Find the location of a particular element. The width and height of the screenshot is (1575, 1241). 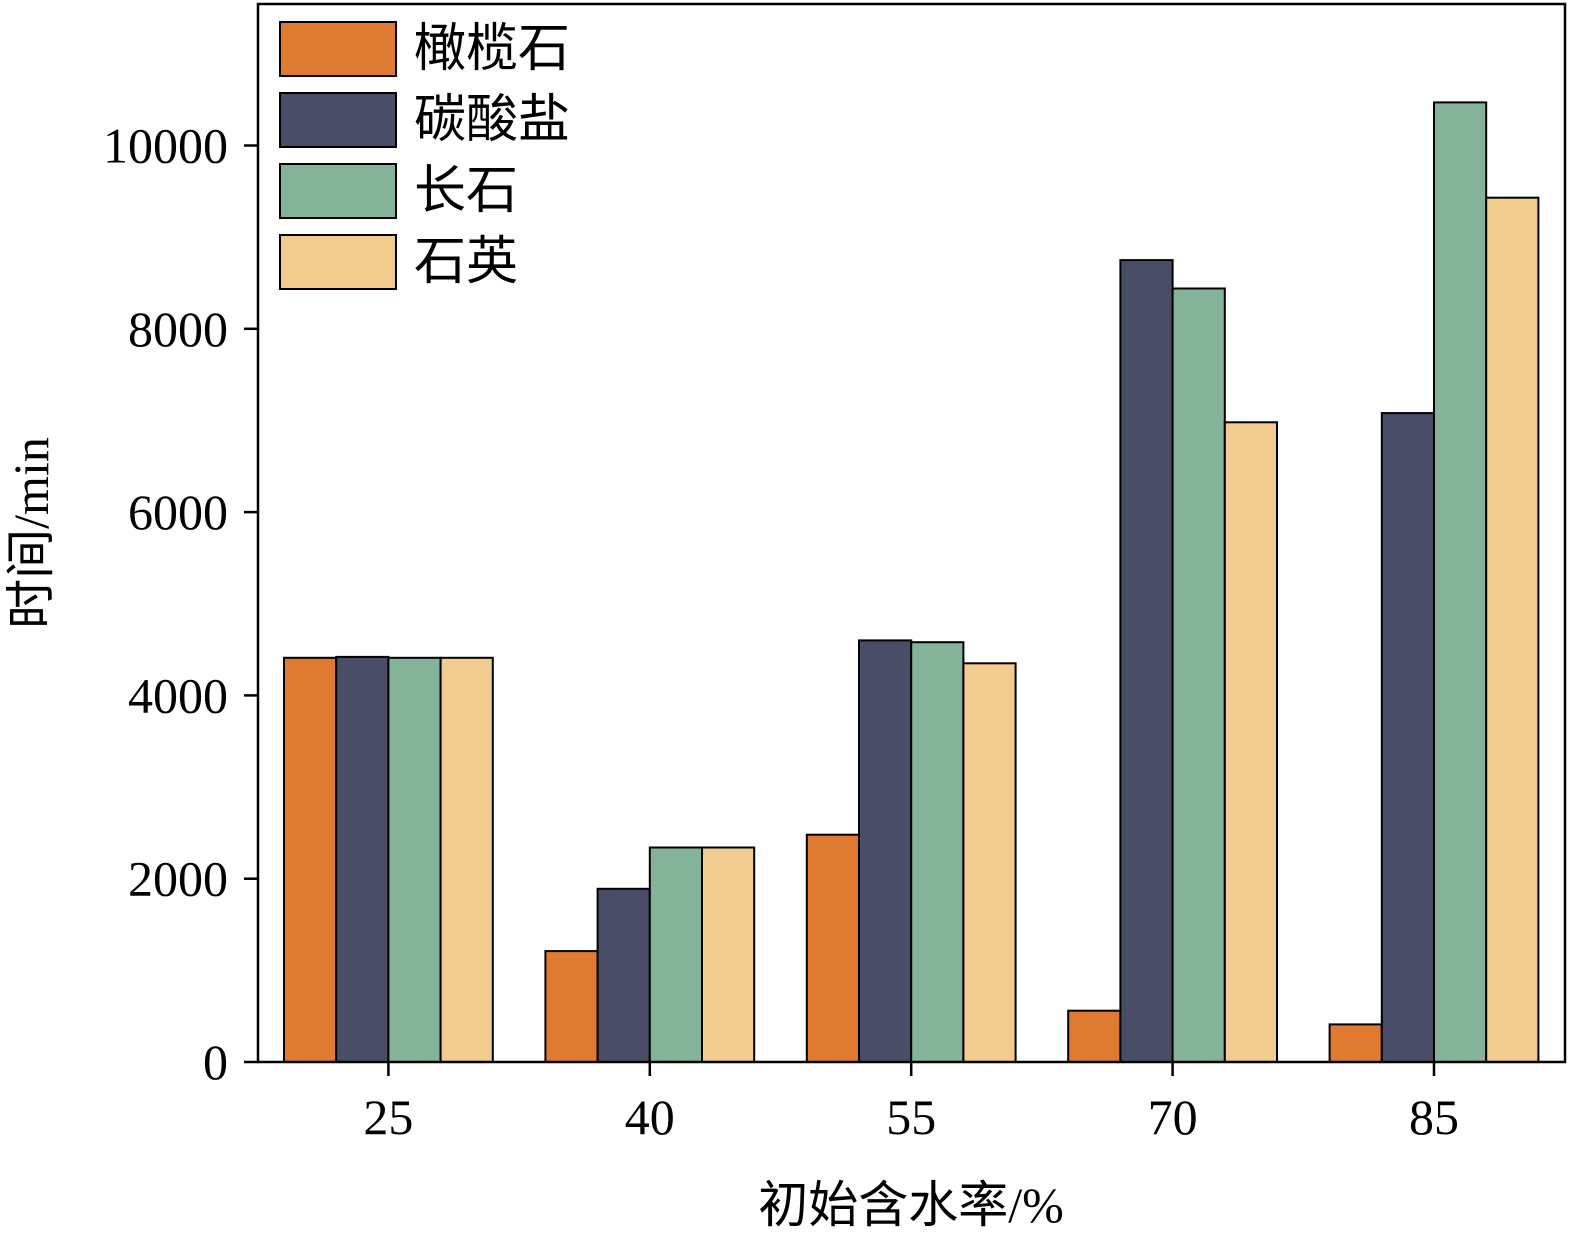

x-tick-label: 40 is located at coordinates (650, 1117).